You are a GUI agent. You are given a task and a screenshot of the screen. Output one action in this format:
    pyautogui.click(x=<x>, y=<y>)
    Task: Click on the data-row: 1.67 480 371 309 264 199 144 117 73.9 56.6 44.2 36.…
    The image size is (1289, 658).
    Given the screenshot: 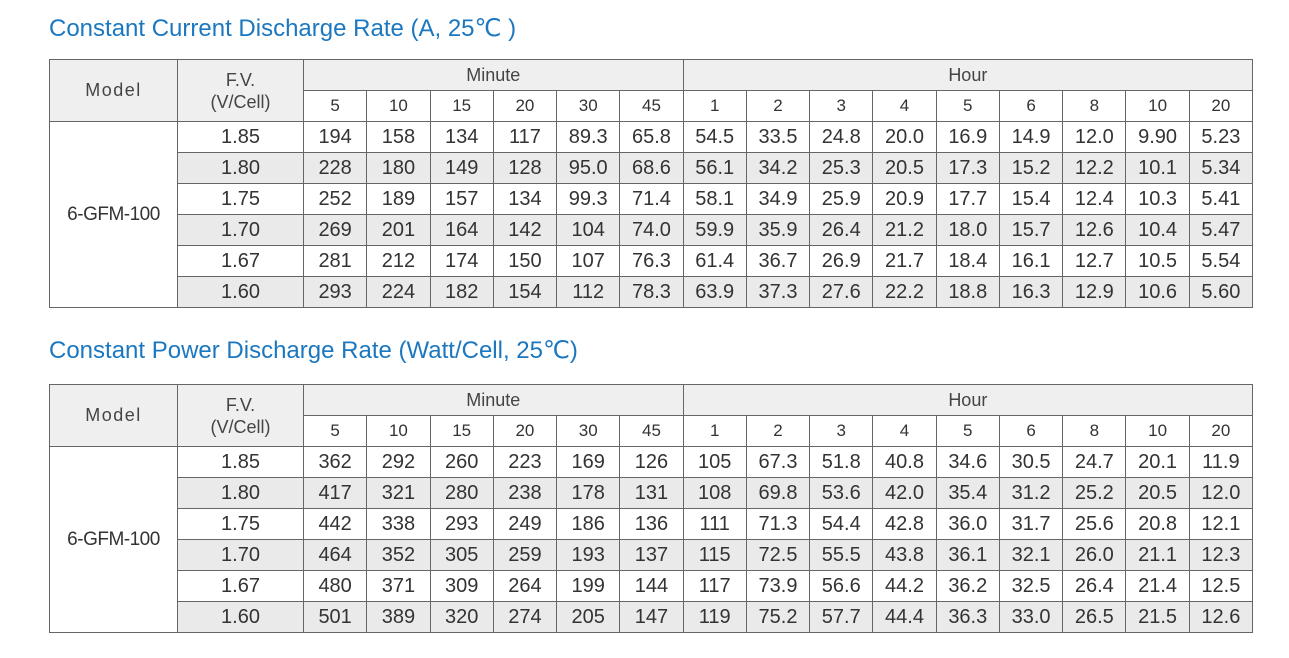 What is the action you would take?
    pyautogui.click(x=652, y=586)
    